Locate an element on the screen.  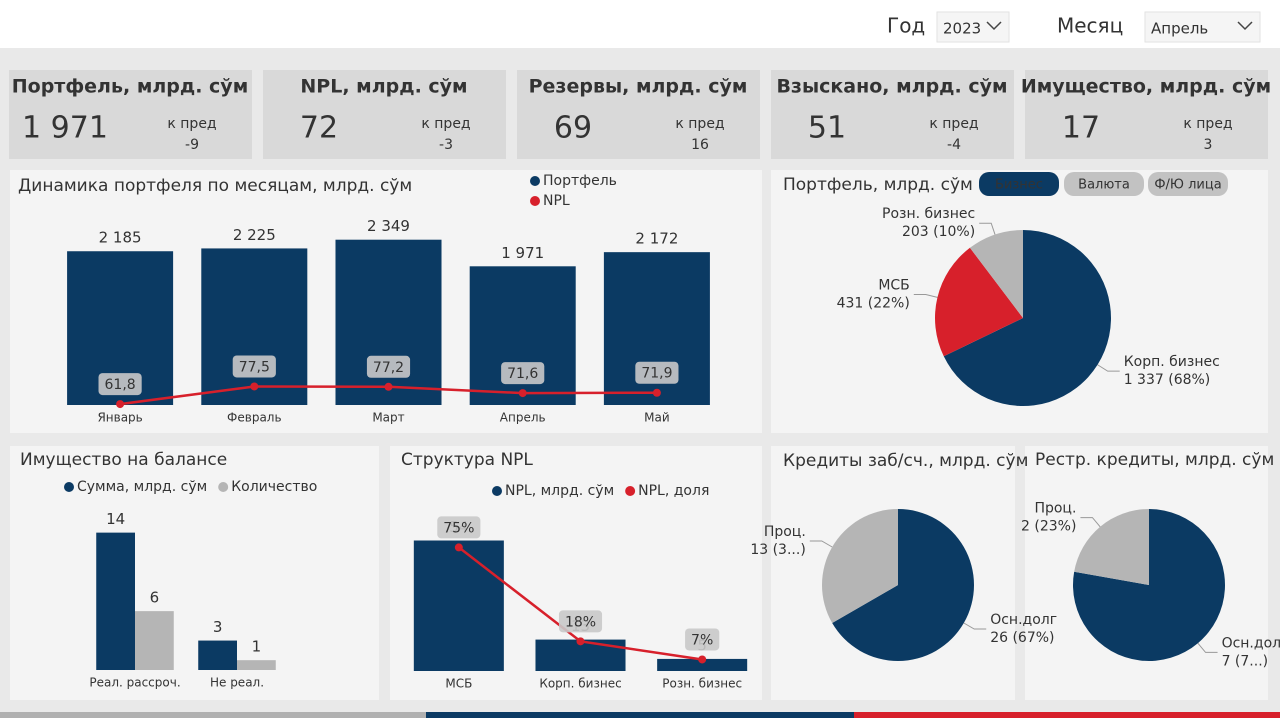
chart-title: Структура NPL is located at coordinates (467, 460).